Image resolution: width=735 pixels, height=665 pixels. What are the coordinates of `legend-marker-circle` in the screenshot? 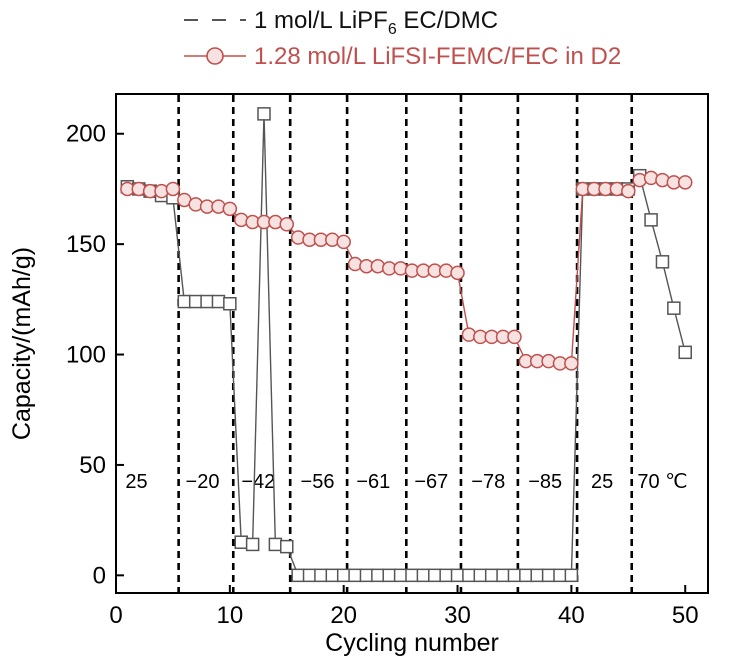 It's located at (215, 56).